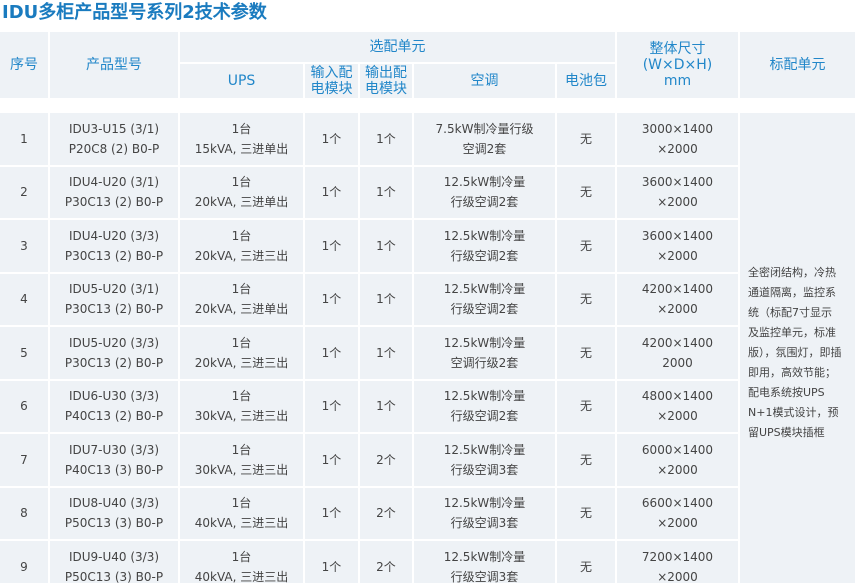 The height and width of the screenshot is (583, 855). What do you see at coordinates (114, 416) in the screenshot?
I see `cell-text: P40C13 (2) B0-P` at bounding box center [114, 416].